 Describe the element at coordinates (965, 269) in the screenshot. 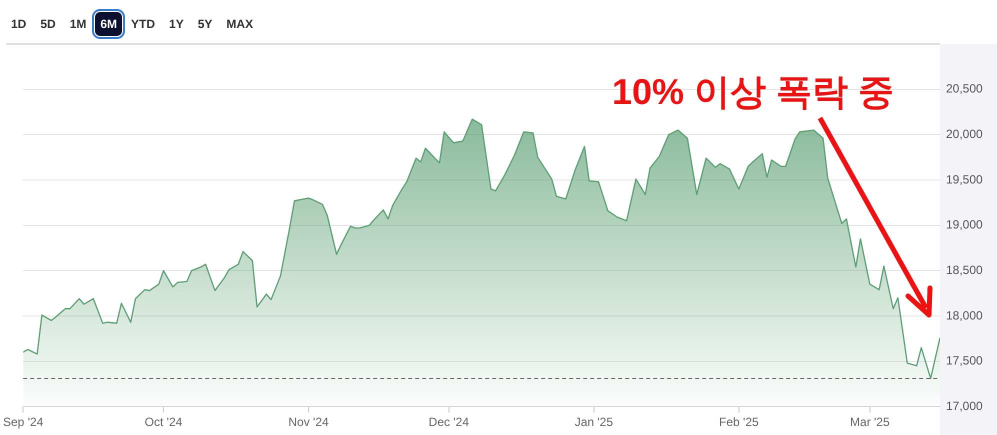

I see `y-tick-label: 18,500` at that location.